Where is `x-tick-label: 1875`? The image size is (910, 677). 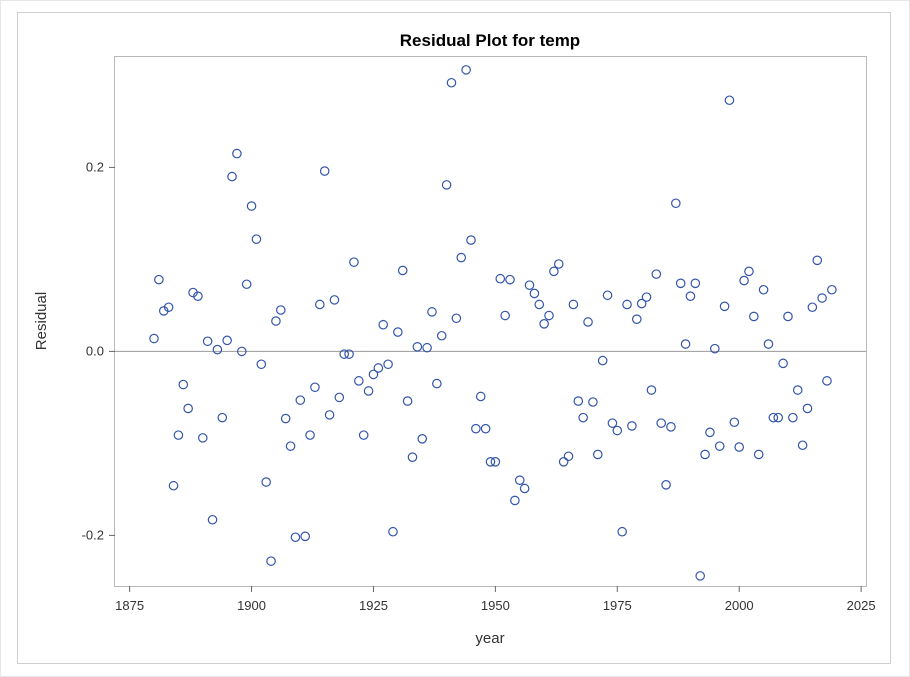 x-tick-label: 1875 is located at coordinates (129, 605).